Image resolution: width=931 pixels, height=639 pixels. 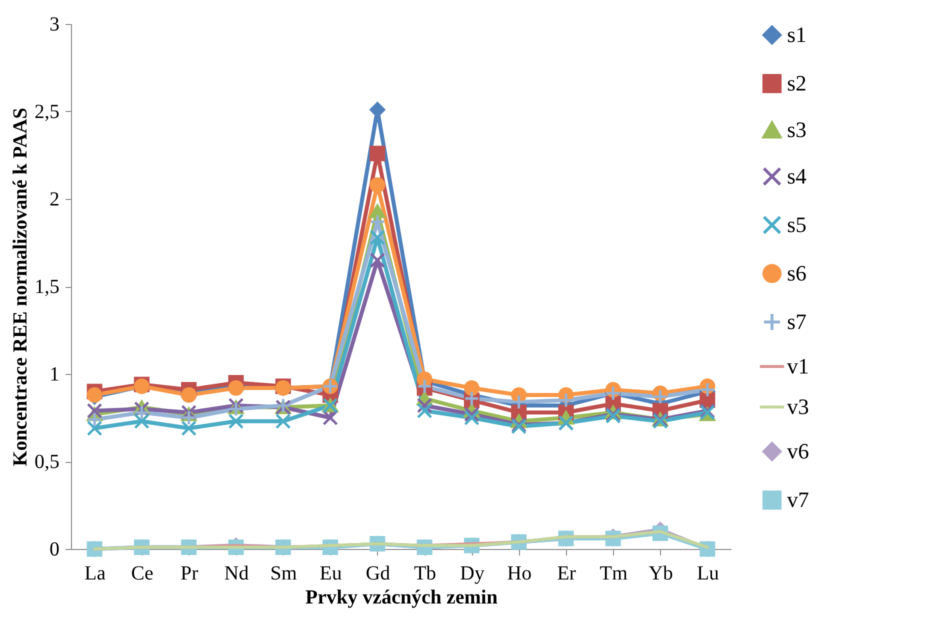 I want to click on y-tick-label: 0,5, so click(x=47, y=462).